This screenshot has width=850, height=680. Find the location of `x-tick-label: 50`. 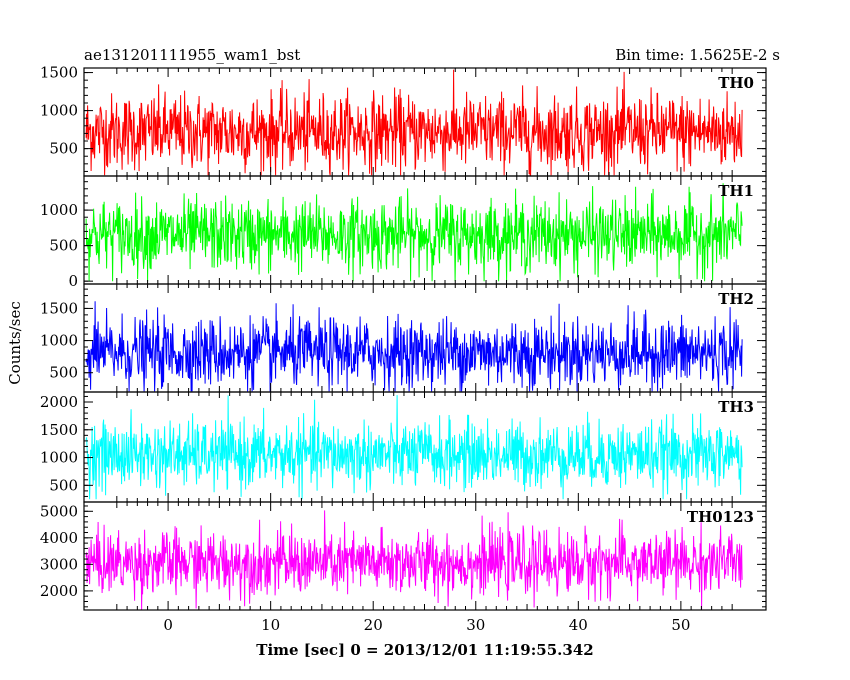

x-tick-label: 50 is located at coordinates (680, 625).